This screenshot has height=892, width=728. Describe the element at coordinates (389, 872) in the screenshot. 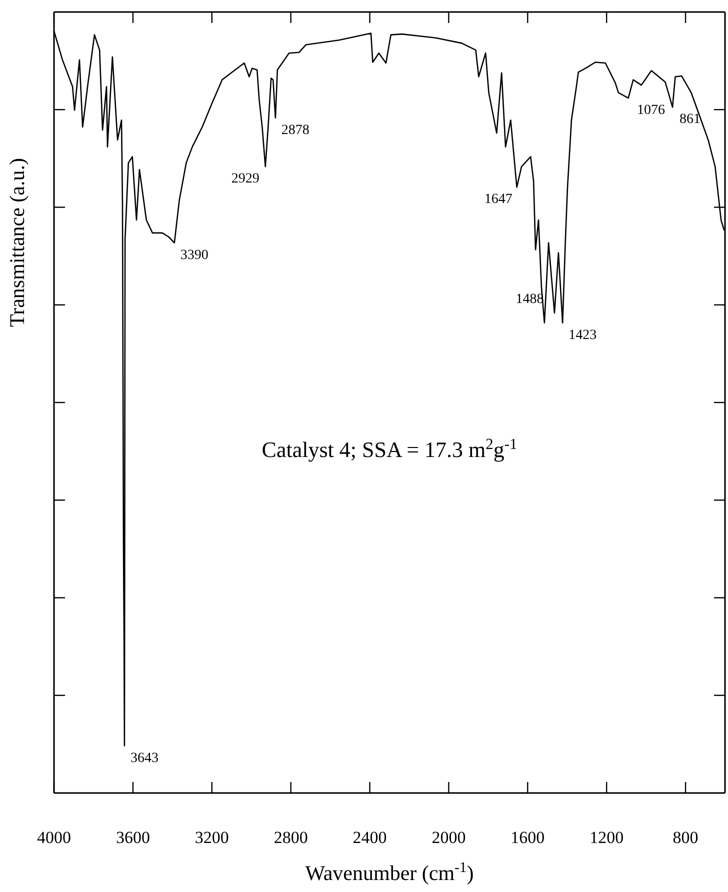

I see `x-axis-title: Wavenumber (cm$^{-1}$)` at that location.